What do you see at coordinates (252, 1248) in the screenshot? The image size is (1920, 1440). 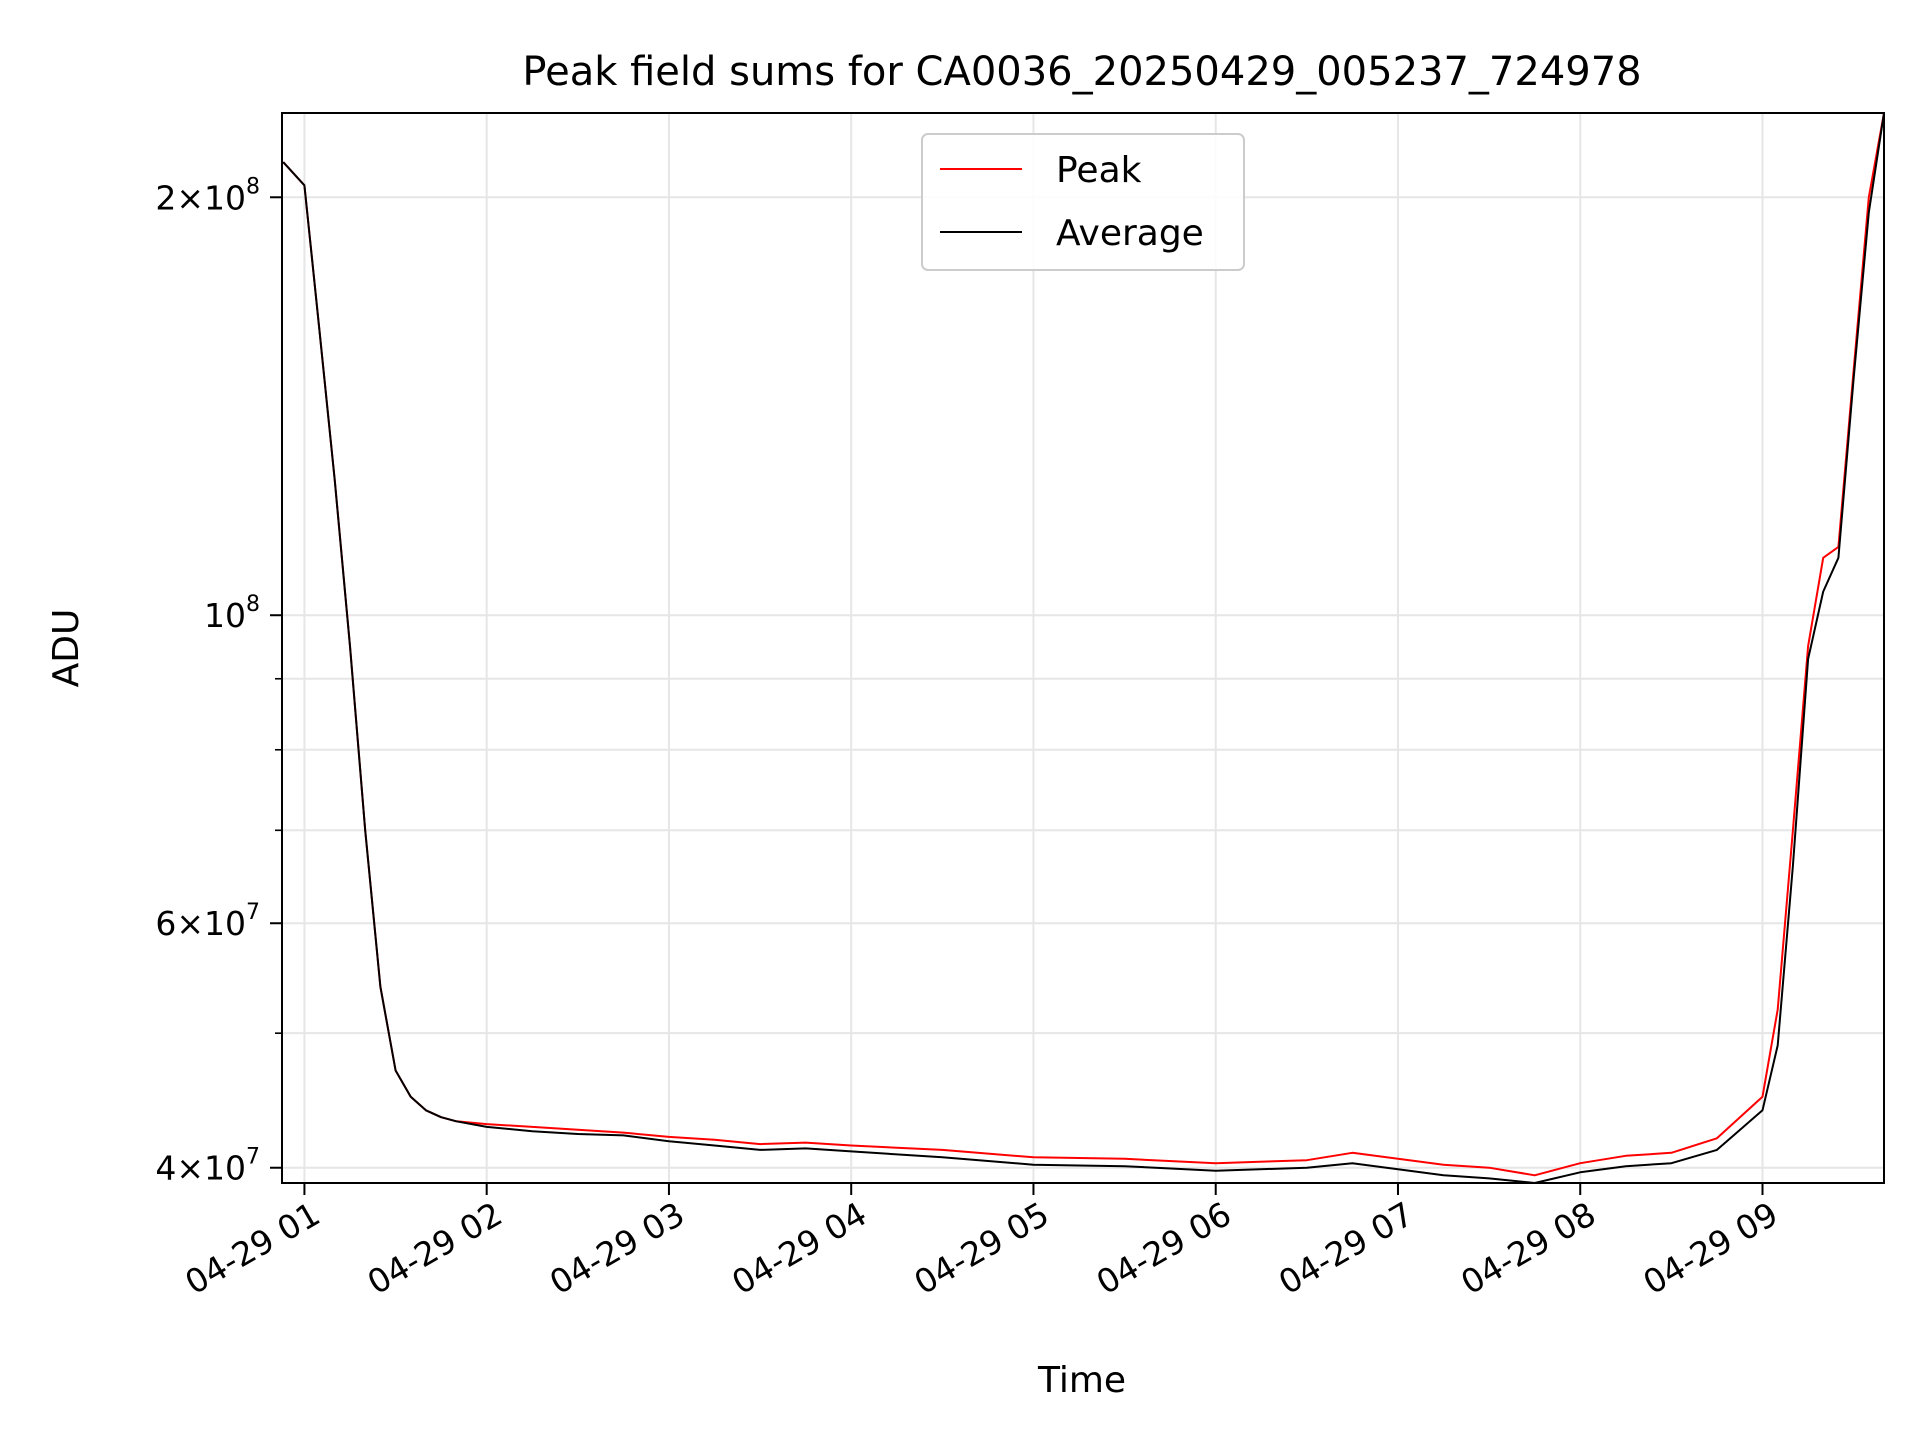 I see `x-tick-label: 04-29 01` at bounding box center [252, 1248].